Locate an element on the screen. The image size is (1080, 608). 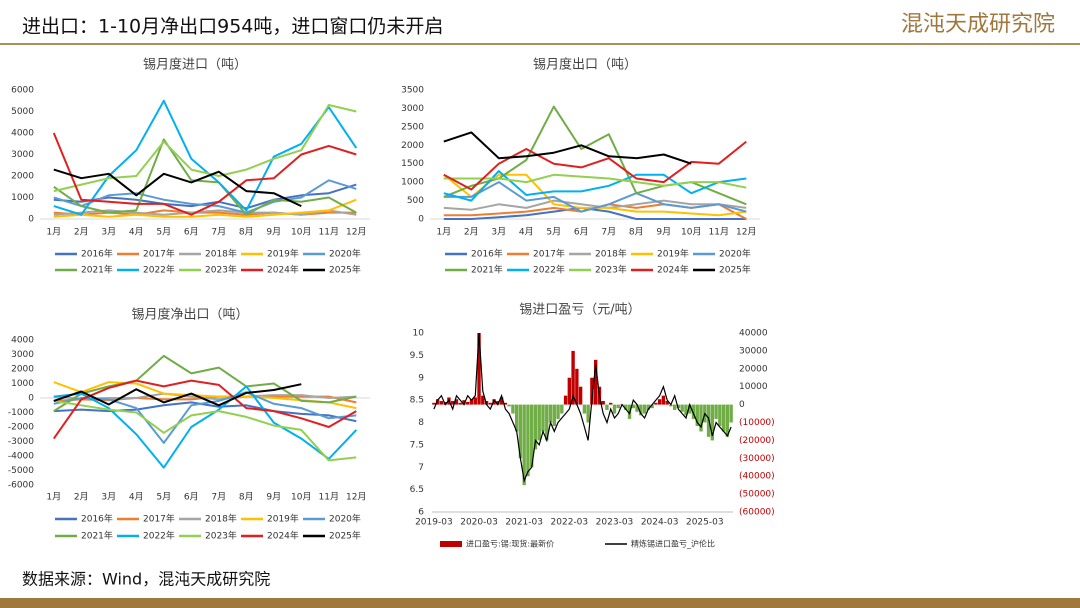
x-tick-label: 4月 is located at coordinates (136, 497).